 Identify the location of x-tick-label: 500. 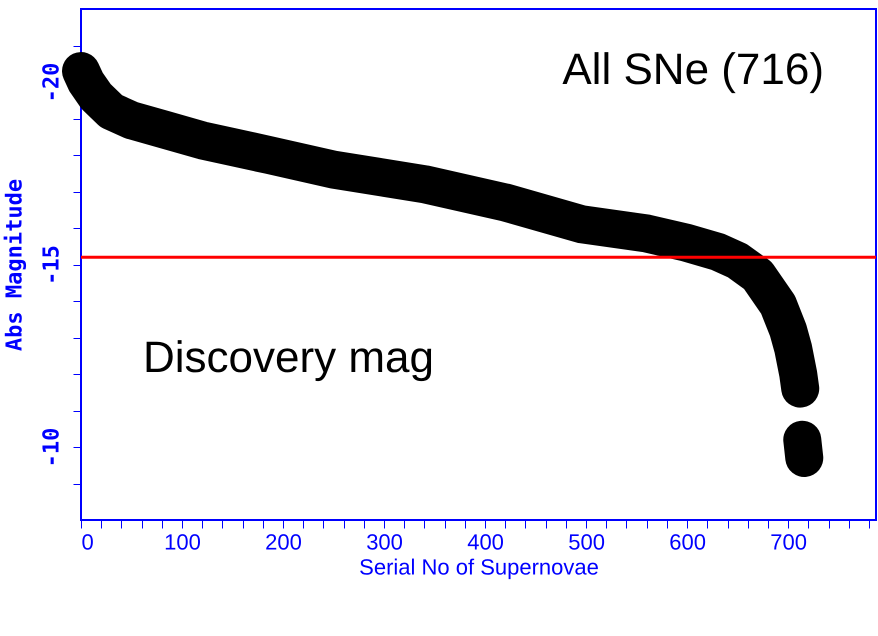
(586, 542).